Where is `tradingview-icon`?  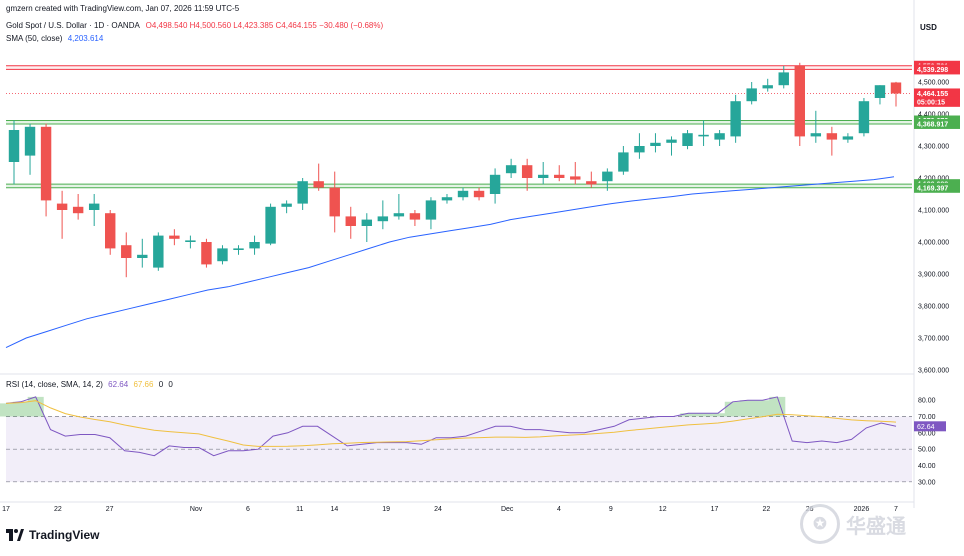
tradingview-icon is located at coordinates (15, 535).